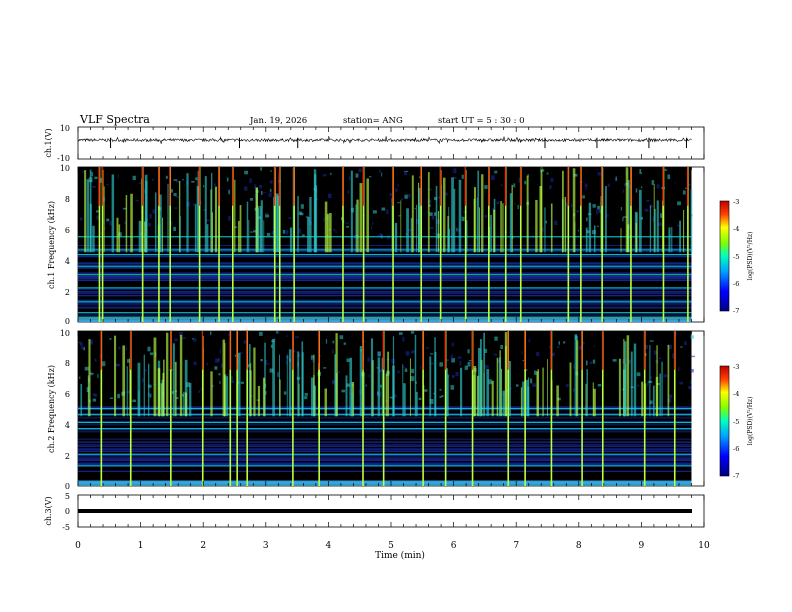 The height and width of the screenshot is (612, 792). What do you see at coordinates (385, 313) in the screenshot?
I see `persistent-line` at bounding box center [385, 313].